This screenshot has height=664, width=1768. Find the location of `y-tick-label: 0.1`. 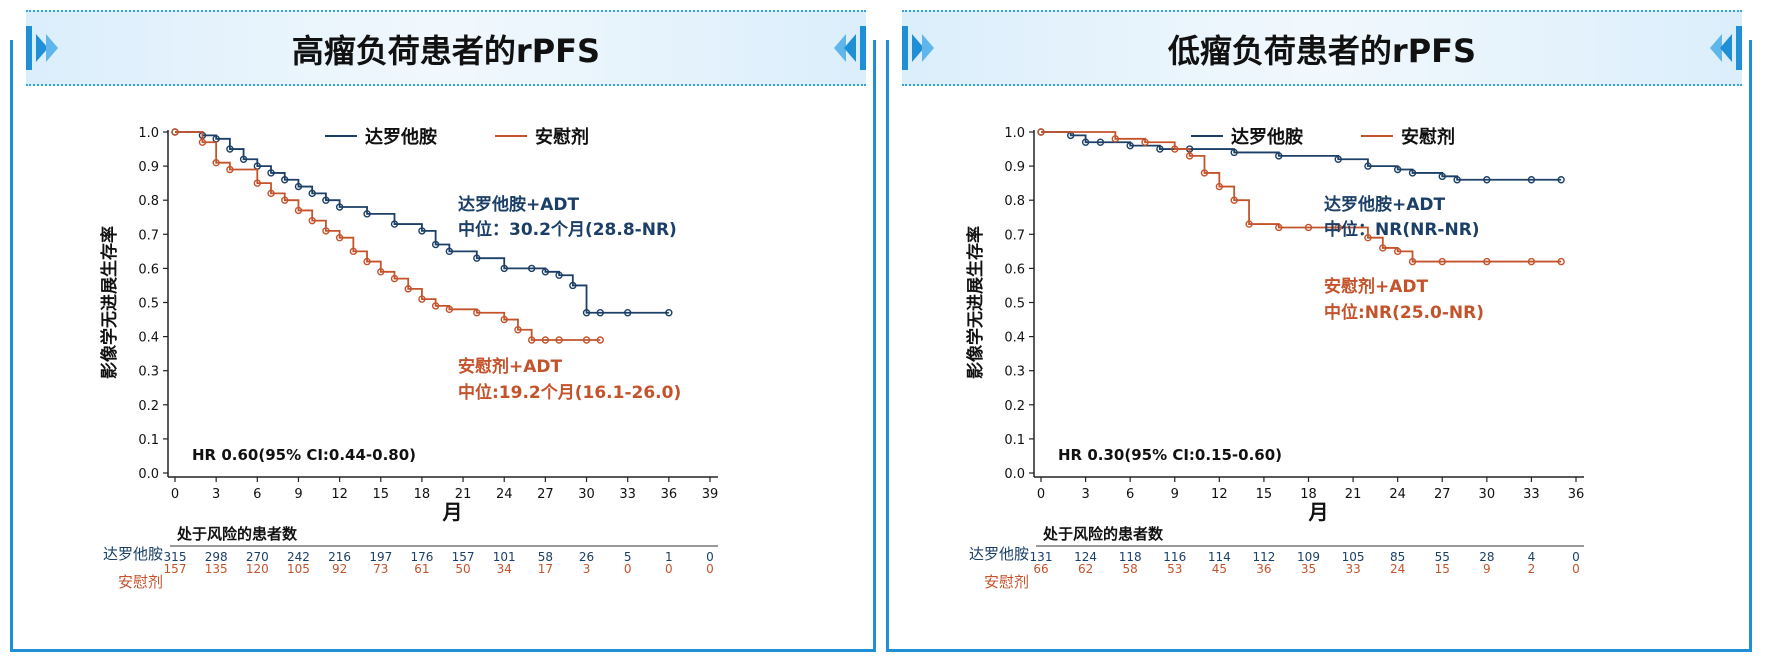

y-tick-label: 0.1 is located at coordinates (148, 440).